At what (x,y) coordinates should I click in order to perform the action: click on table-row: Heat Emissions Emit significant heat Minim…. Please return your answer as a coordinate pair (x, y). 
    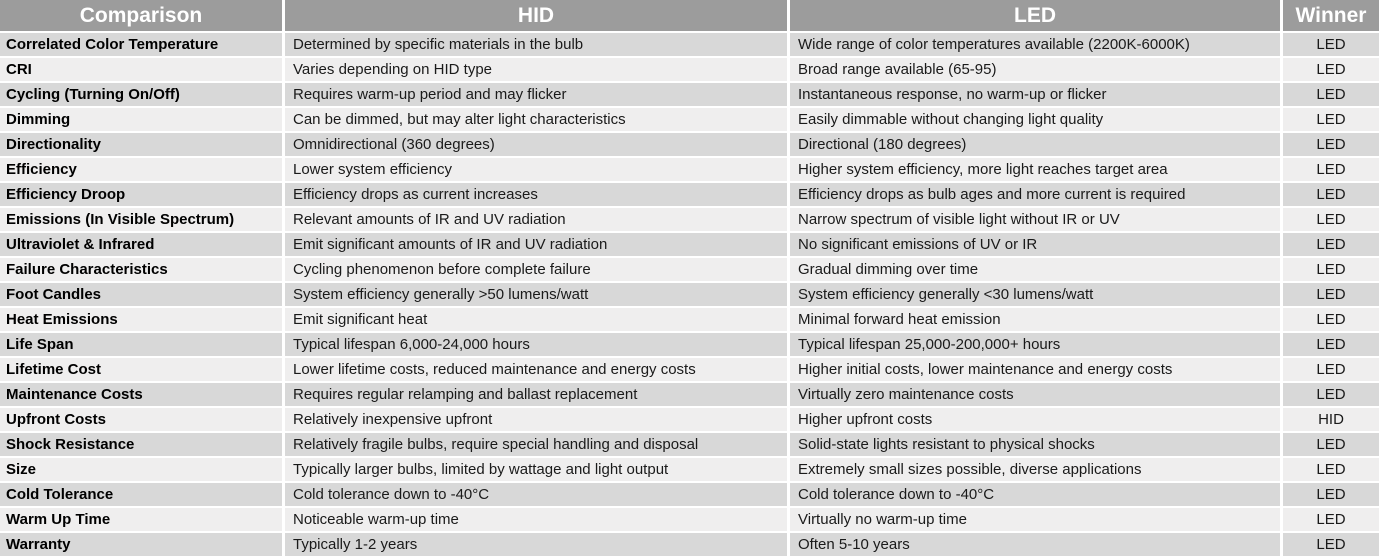
    Looking at the image, I should click on (689, 320).